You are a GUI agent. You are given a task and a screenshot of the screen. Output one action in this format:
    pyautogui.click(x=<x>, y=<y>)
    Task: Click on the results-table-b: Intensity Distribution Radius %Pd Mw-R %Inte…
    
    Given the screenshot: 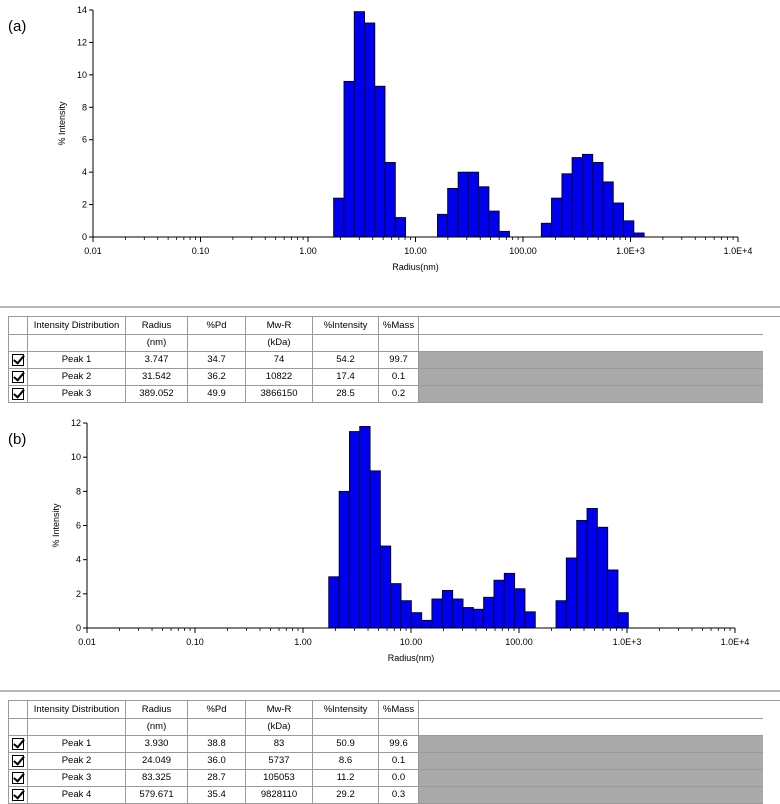 What is the action you would take?
    pyautogui.click(x=386, y=752)
    